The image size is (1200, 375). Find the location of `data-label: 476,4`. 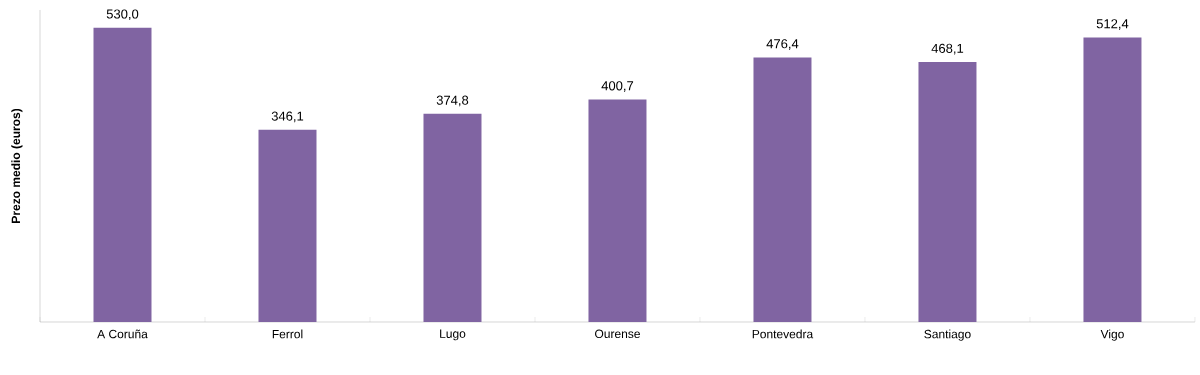

data-label: 476,4 is located at coordinates (782, 44).